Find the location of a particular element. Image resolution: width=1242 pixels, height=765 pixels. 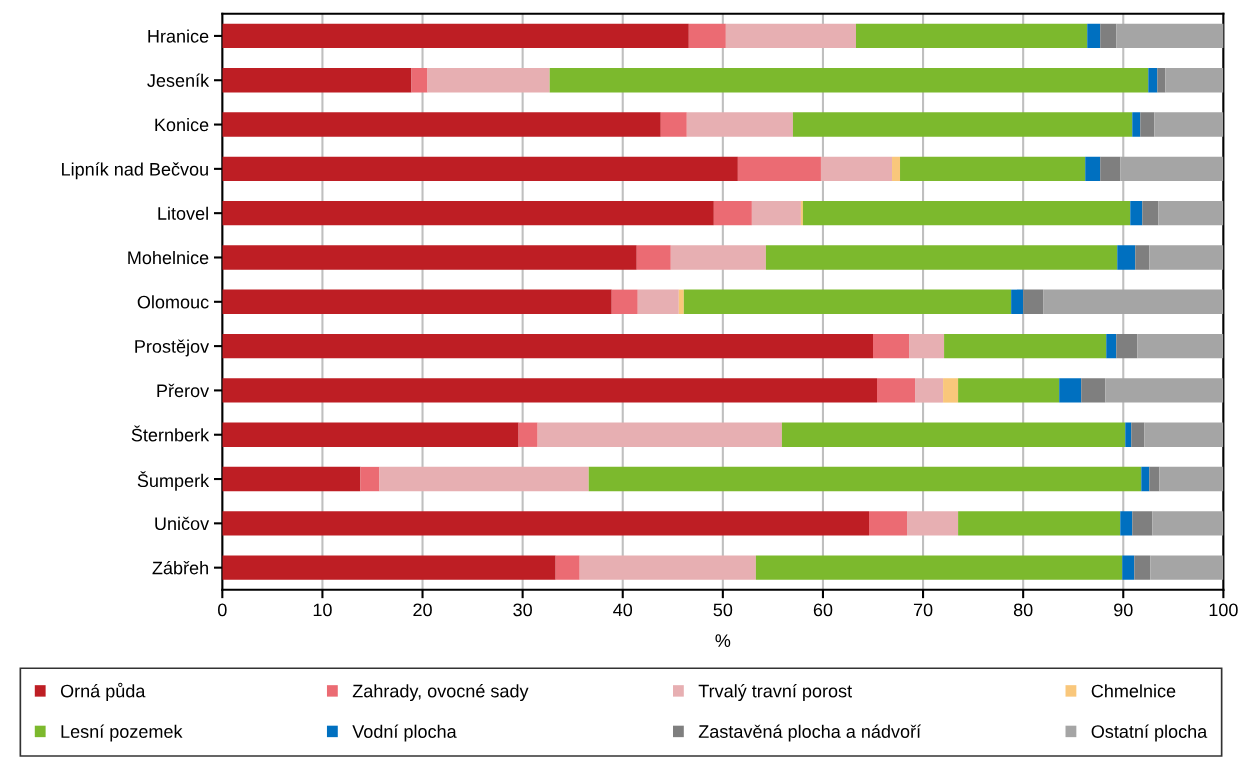

y-tick-label: Mohelnice is located at coordinates (168, 257).